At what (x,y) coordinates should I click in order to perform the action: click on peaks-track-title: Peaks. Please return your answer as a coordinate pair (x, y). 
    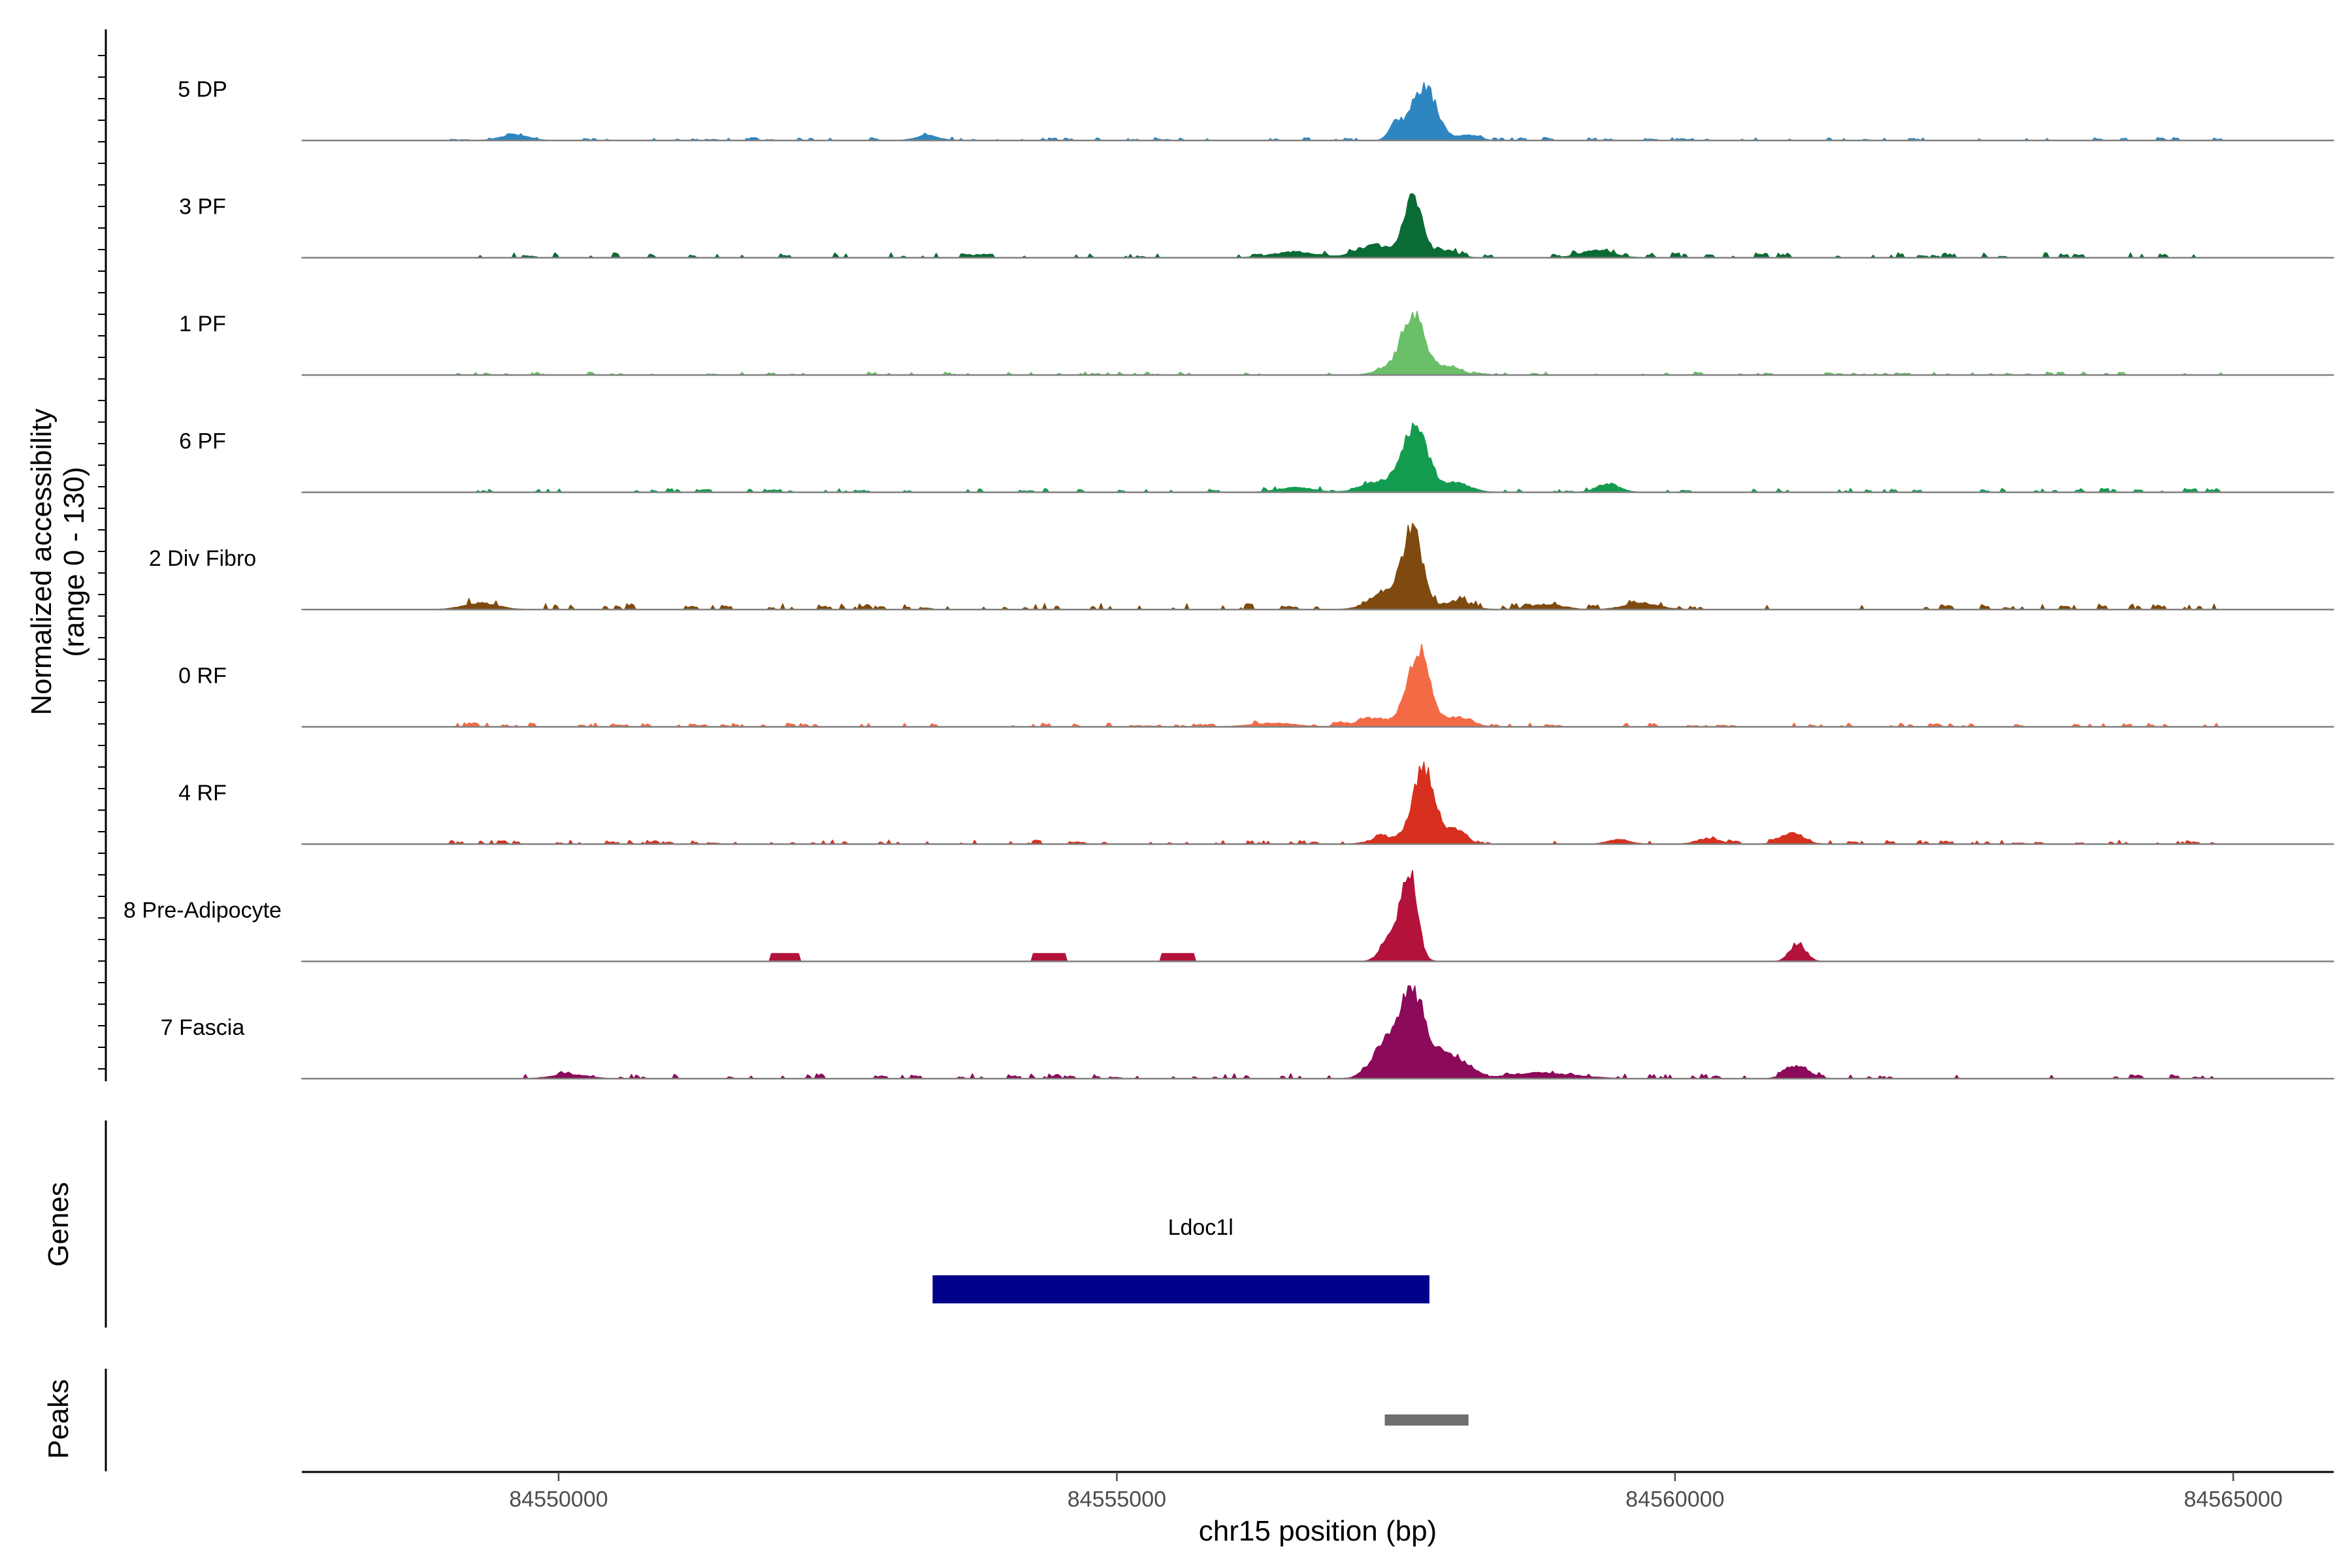
    Looking at the image, I should click on (58, 1419).